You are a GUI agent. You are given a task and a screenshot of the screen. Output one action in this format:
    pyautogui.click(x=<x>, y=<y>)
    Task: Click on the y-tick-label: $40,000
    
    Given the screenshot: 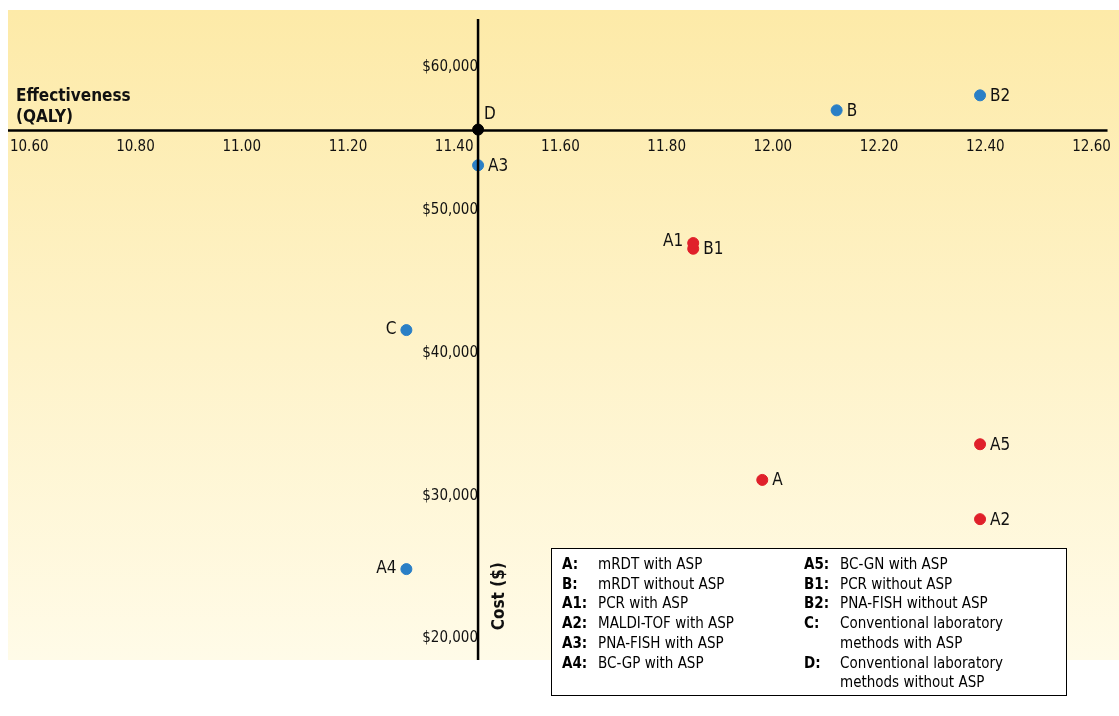 What is the action you would take?
    pyautogui.click(x=450, y=351)
    